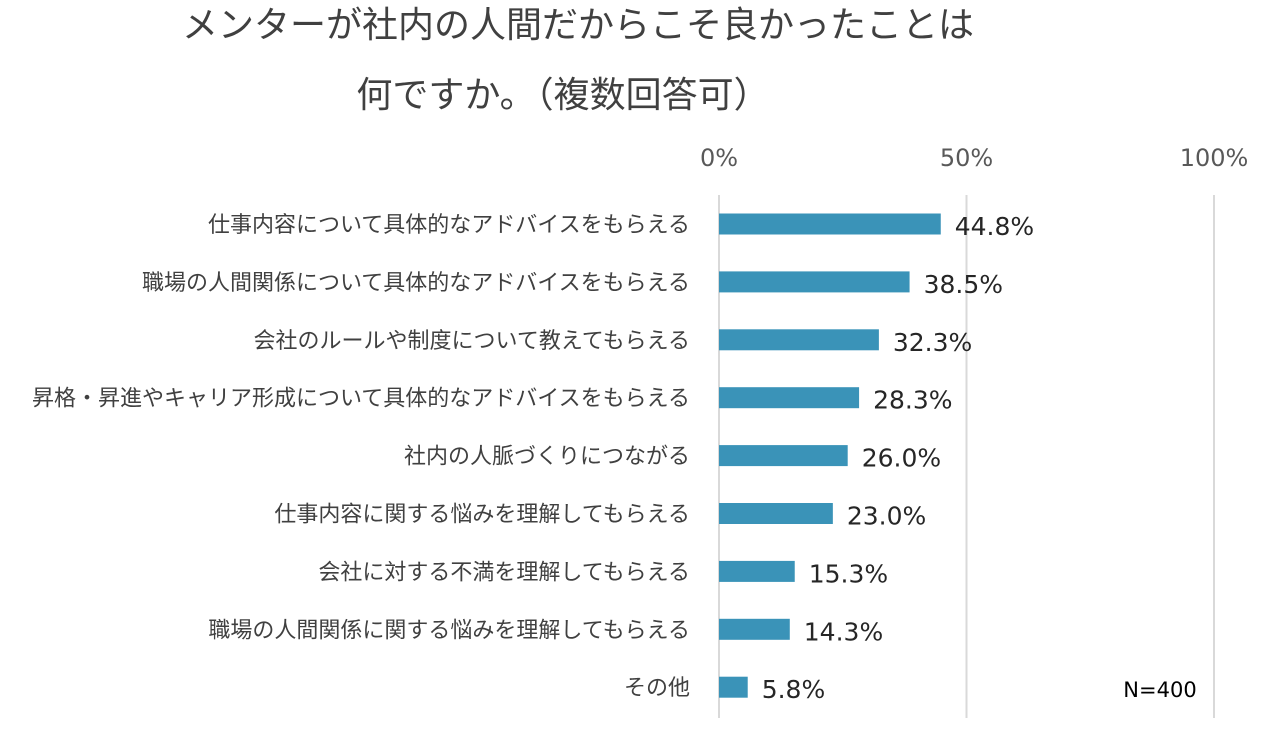 The width and height of the screenshot is (1268, 733). I want to click on x-tick-label: 50%, so click(966, 158).